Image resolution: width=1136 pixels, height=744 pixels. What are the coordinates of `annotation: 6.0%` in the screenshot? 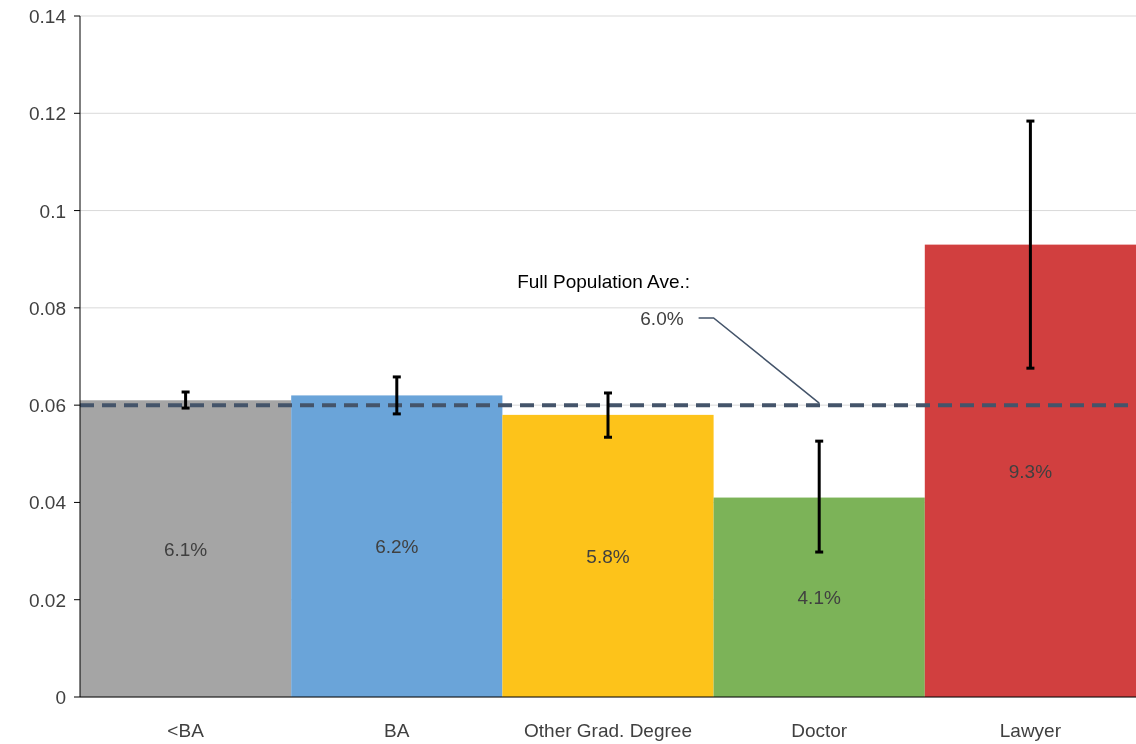 It's located at (662, 318).